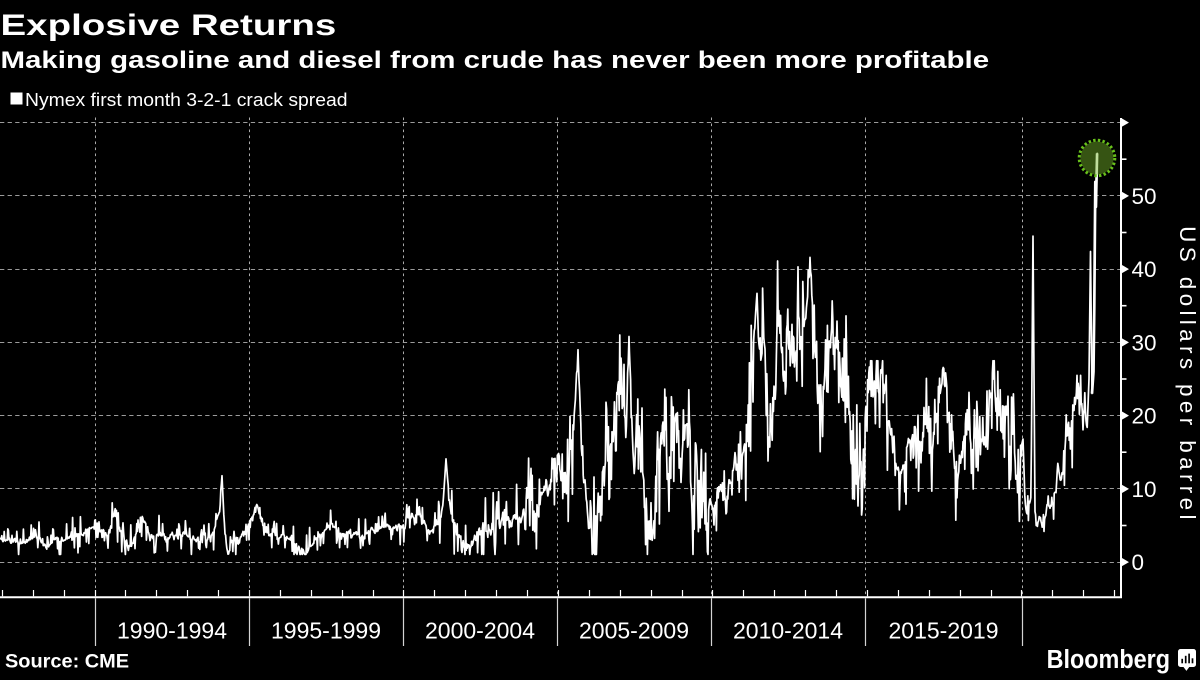  Describe the element at coordinates (480, 631) in the screenshot. I see `svg-text: 2000-2004` at that location.